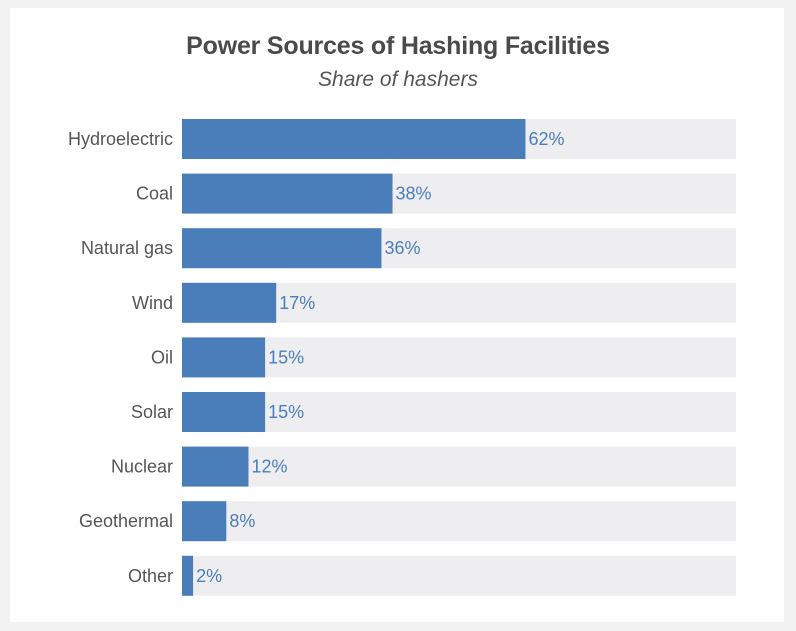 The height and width of the screenshot is (631, 796). I want to click on value-label-natural-gas: 36%, so click(402, 248).